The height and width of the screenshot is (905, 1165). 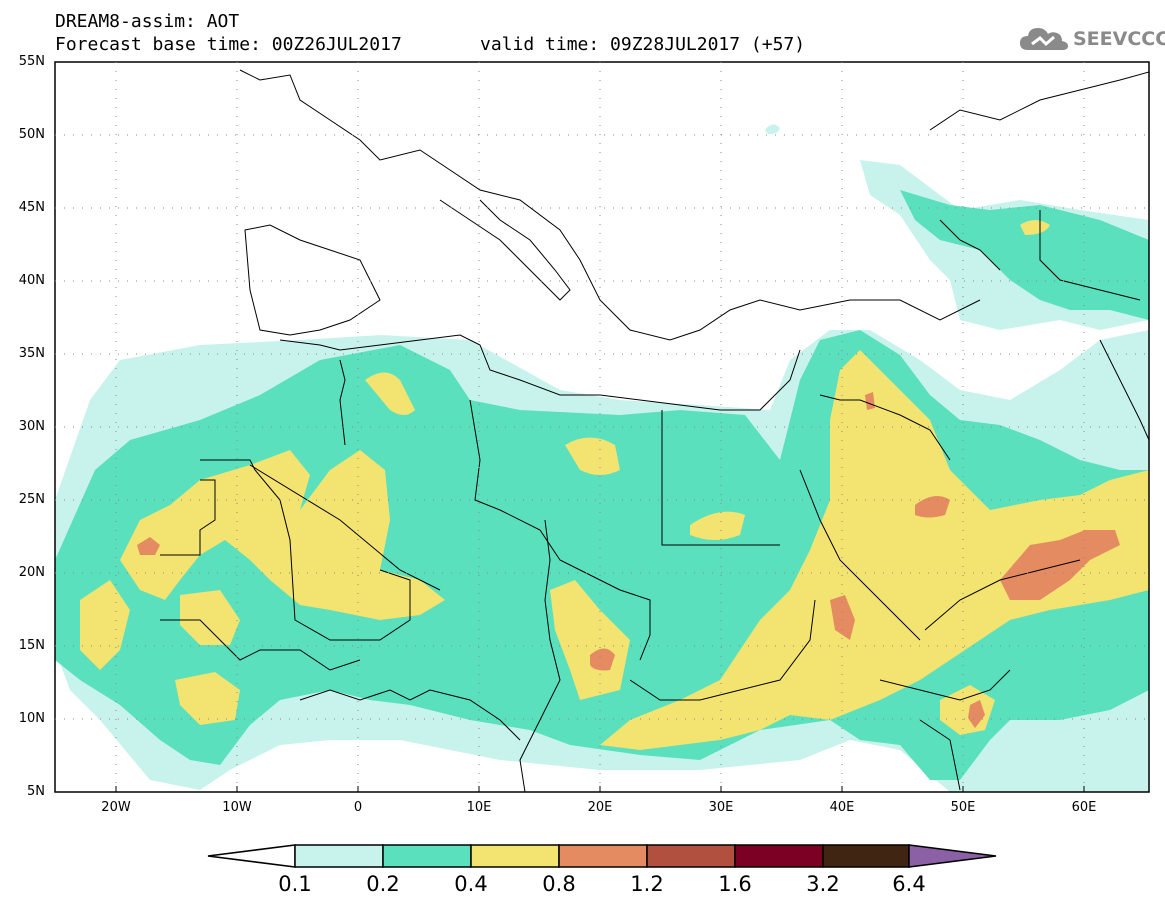 What do you see at coordinates (823, 884) in the screenshot?
I see `colorbar-label: 3.2` at bounding box center [823, 884].